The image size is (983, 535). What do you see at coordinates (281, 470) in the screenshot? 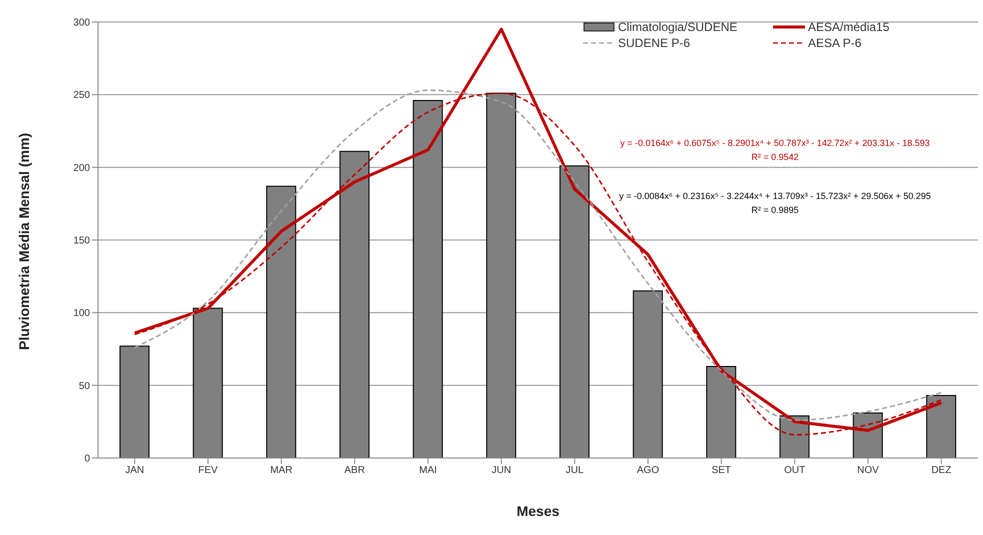
I see `x-tick-label: MAR` at bounding box center [281, 470].